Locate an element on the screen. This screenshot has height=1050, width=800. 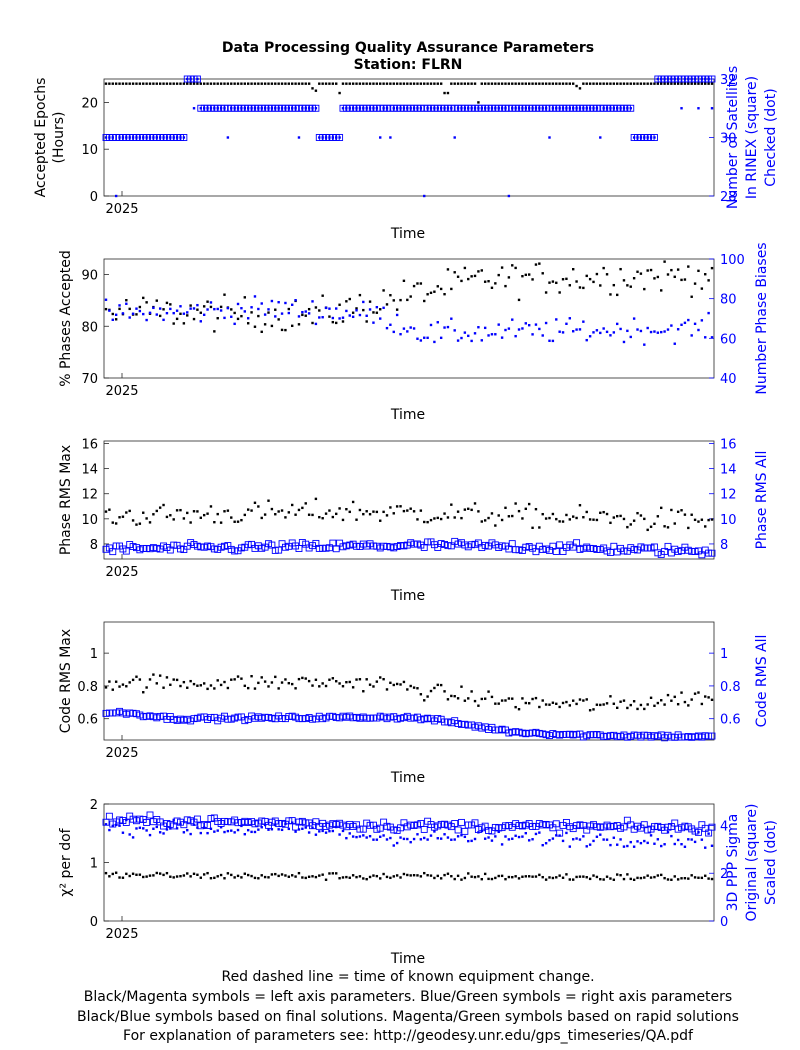
left-axis-label: χ² per dof is located at coordinates (66, 861).